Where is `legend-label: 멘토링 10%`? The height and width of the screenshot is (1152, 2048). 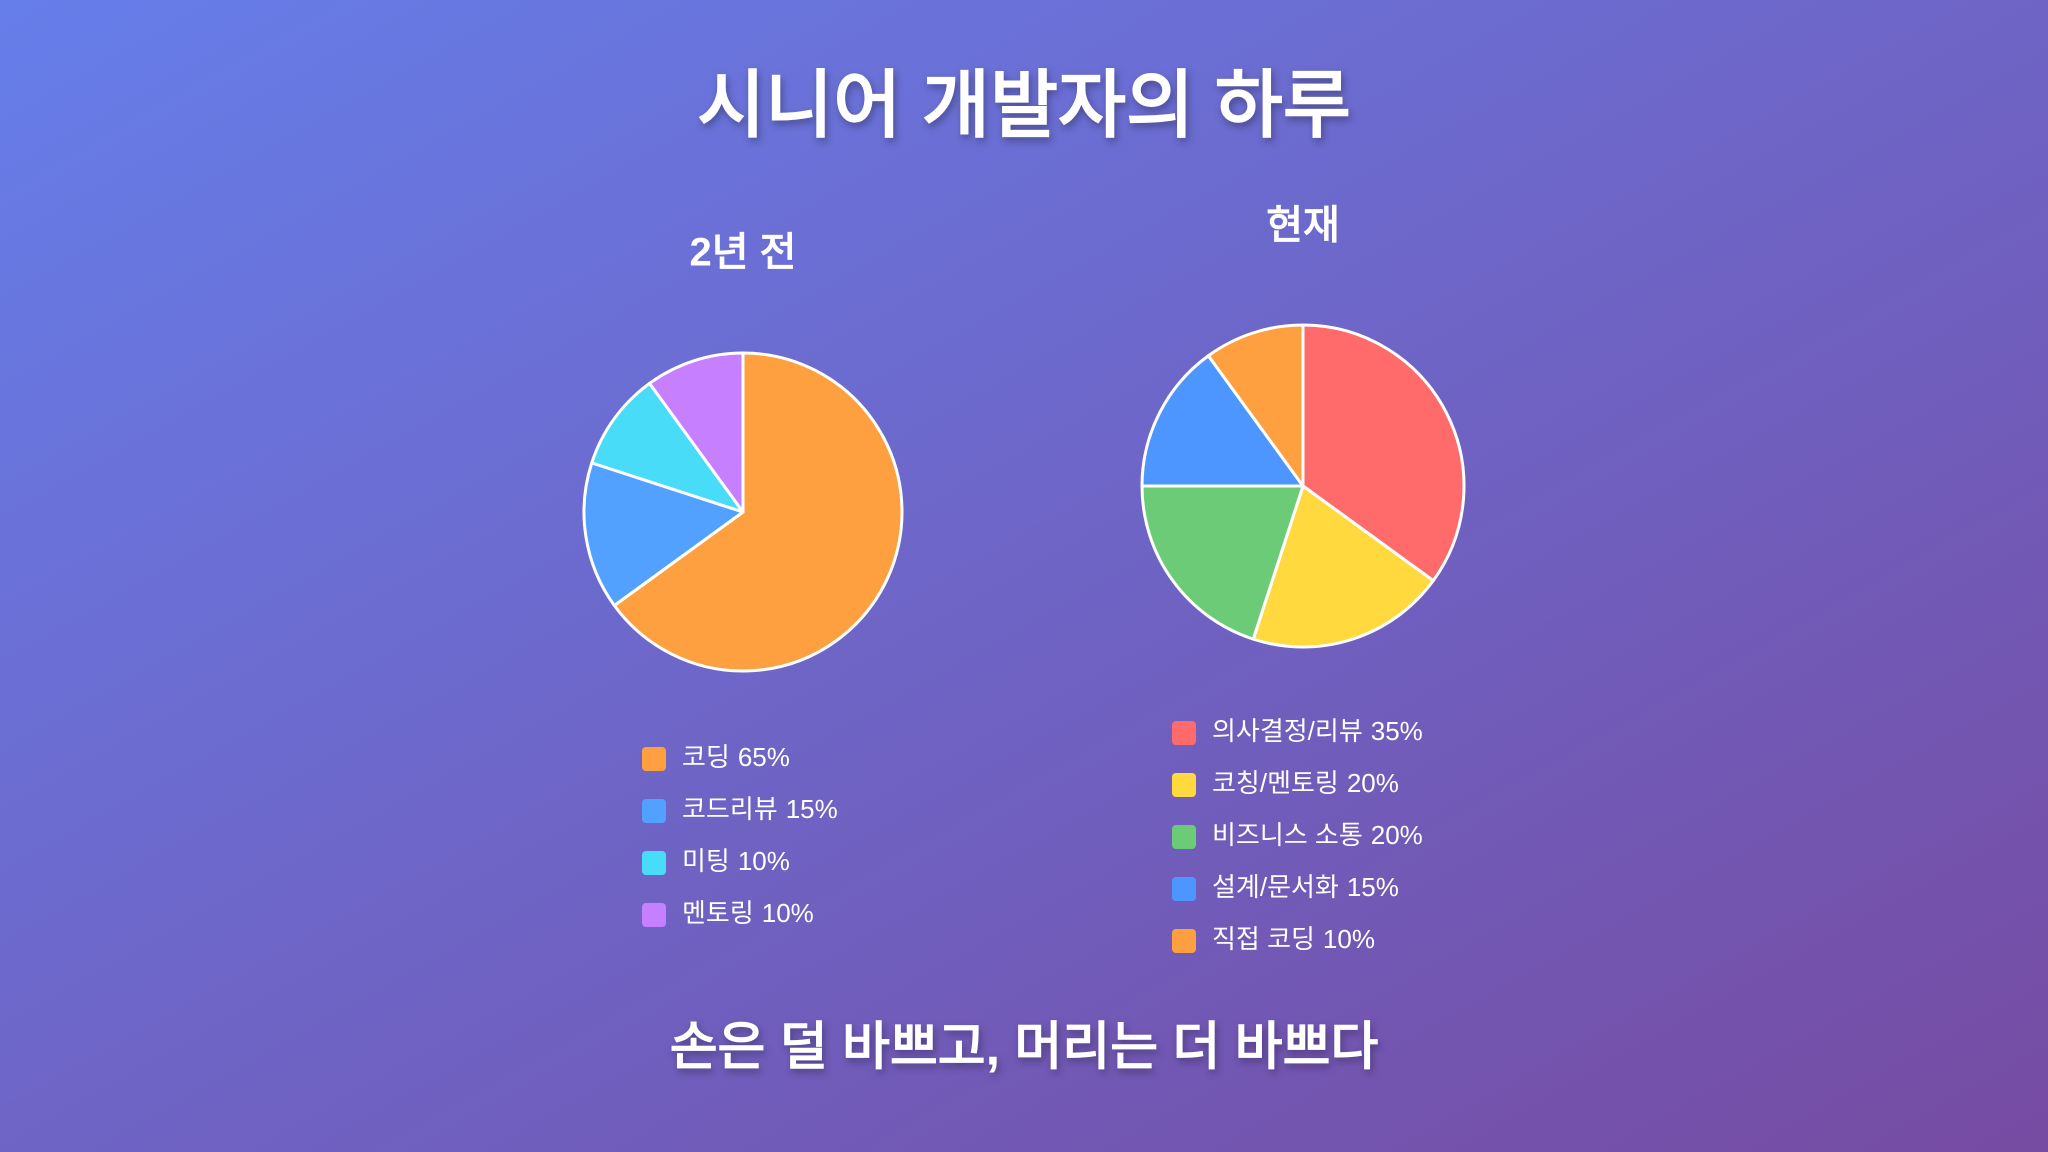
legend-label: 멘토링 10% is located at coordinates (748, 913).